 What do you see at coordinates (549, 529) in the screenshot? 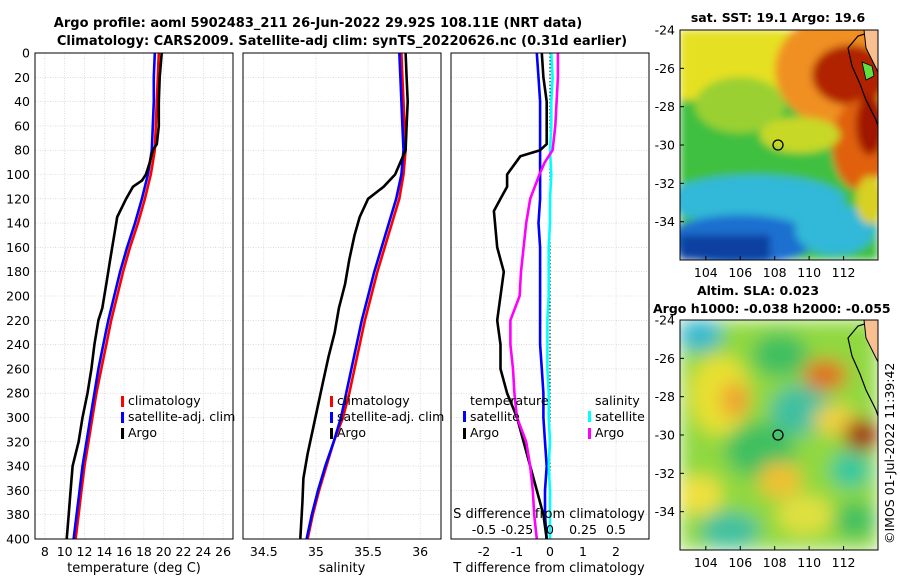
I see `s-difference-tick-labels: -0.5 -0.25 0 0.25 0.5` at bounding box center [549, 529].